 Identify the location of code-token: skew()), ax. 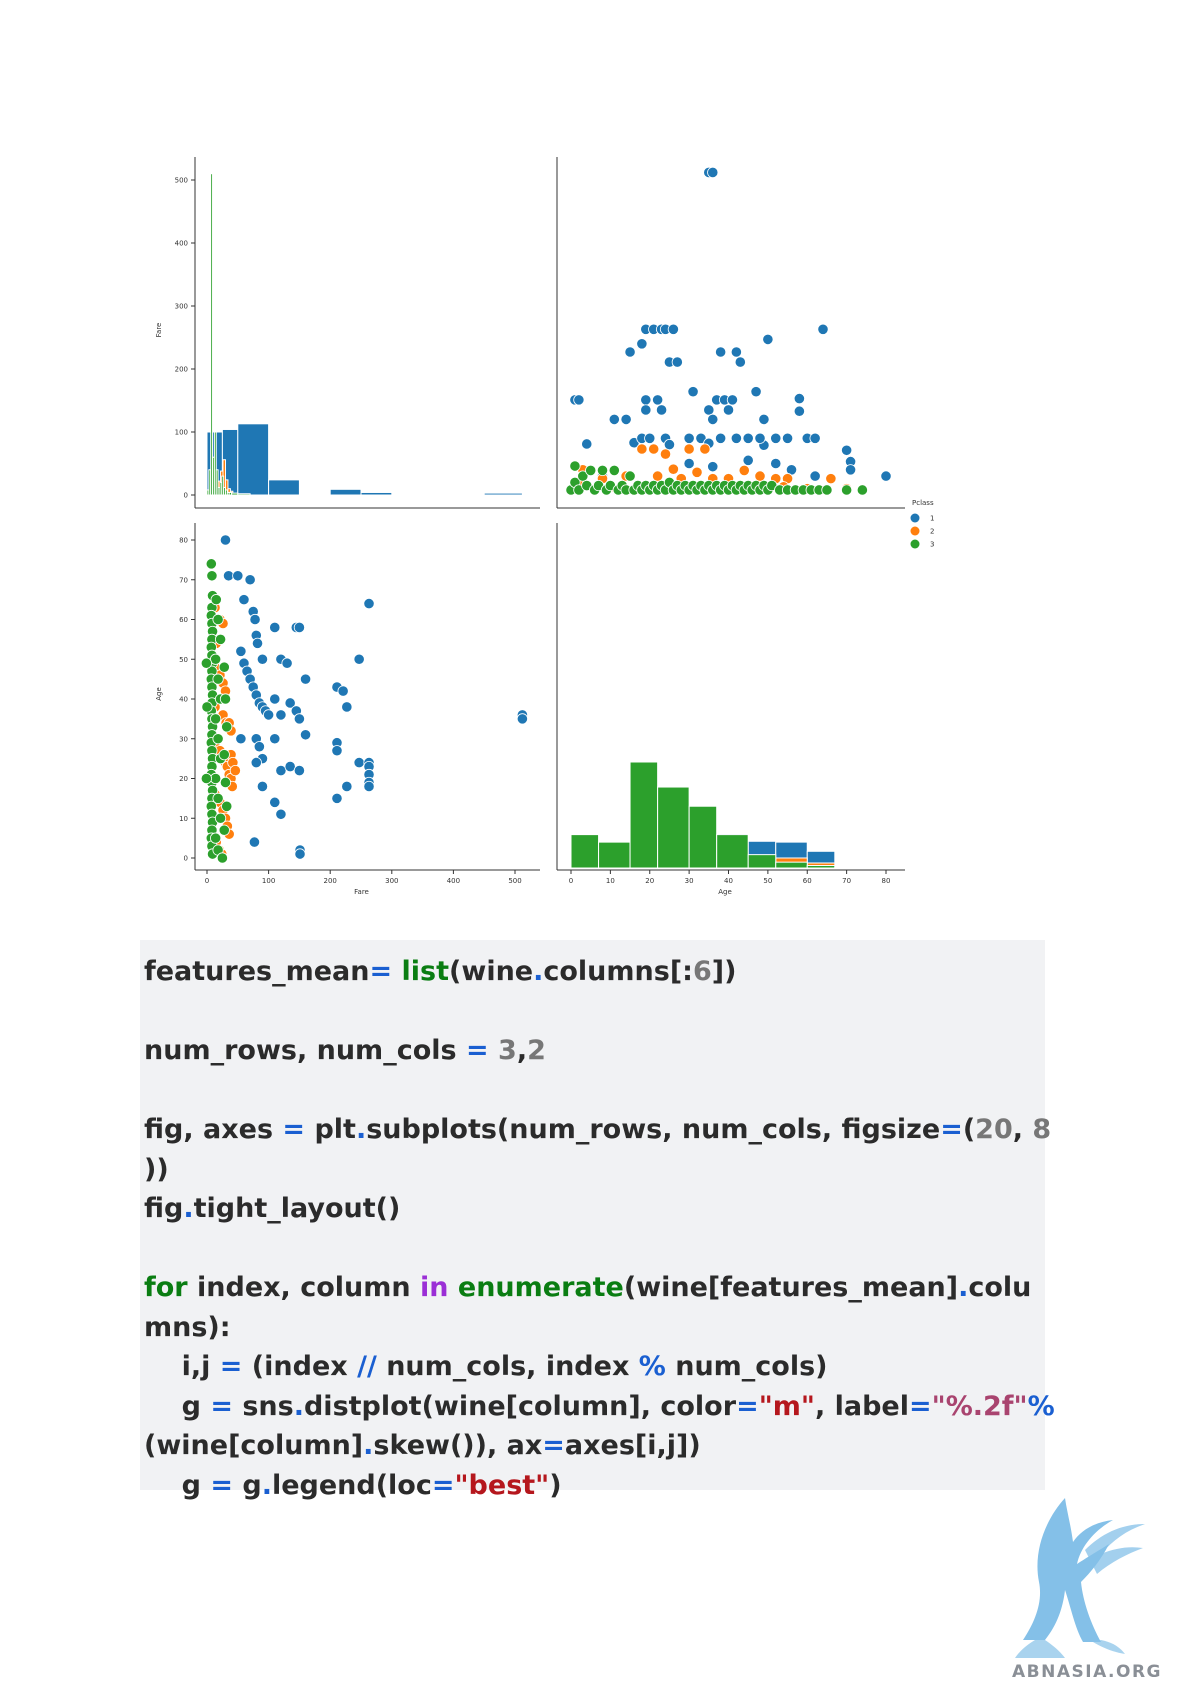
(458, 1445).